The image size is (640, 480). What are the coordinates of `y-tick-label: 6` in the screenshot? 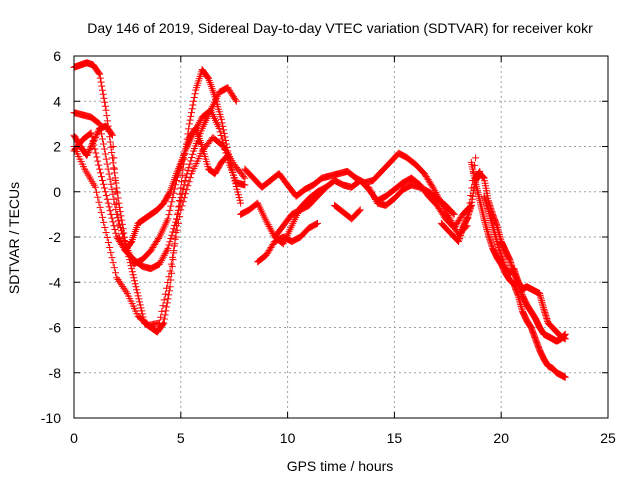 It's located at (57, 56).